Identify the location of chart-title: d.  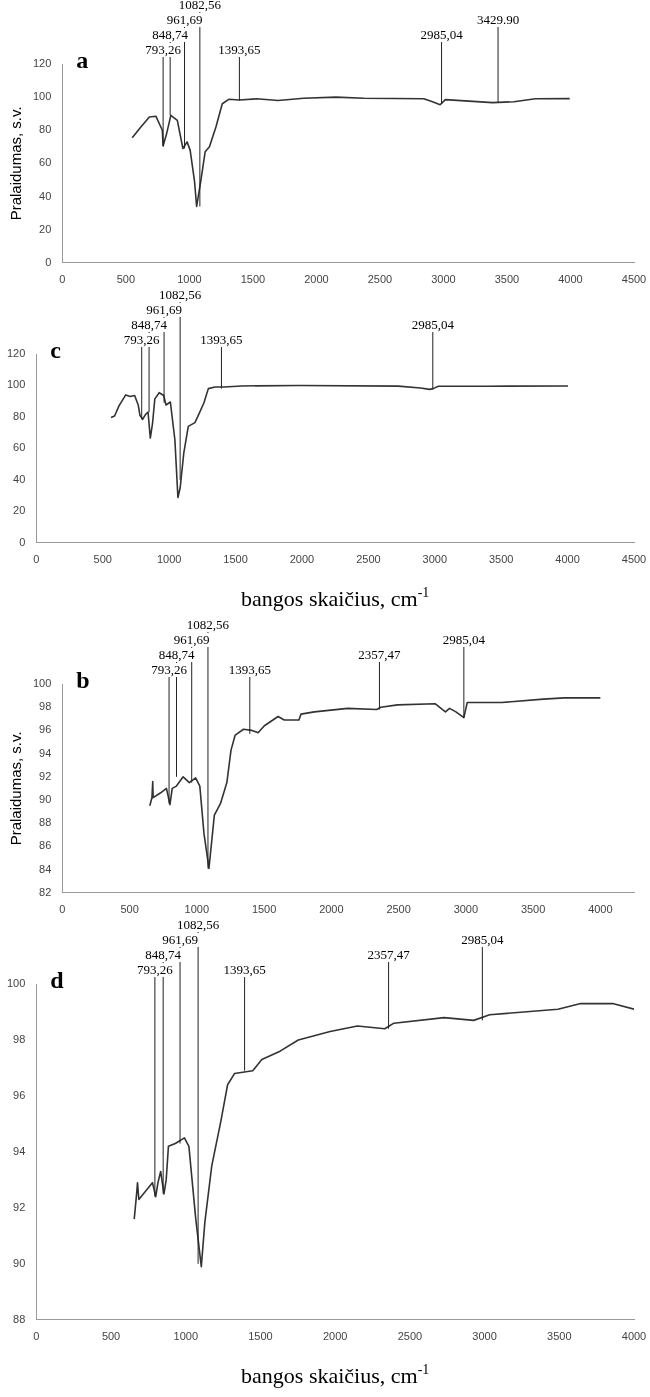
(57, 980).